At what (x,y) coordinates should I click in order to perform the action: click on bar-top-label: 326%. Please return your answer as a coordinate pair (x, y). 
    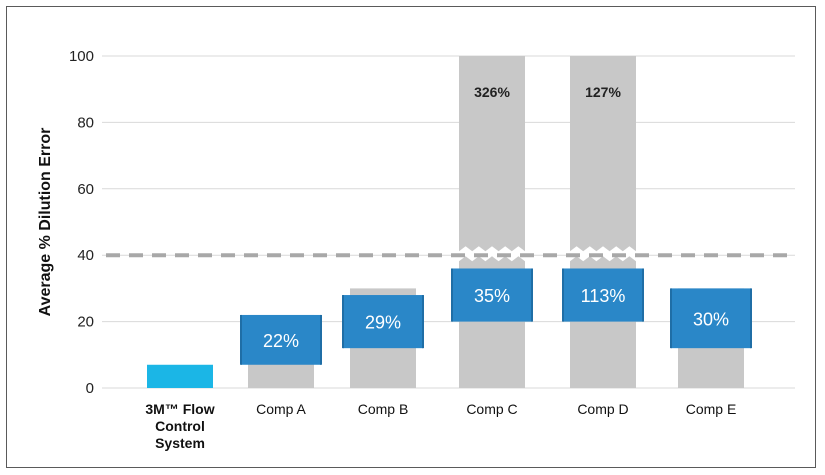
    Looking at the image, I should click on (492, 92).